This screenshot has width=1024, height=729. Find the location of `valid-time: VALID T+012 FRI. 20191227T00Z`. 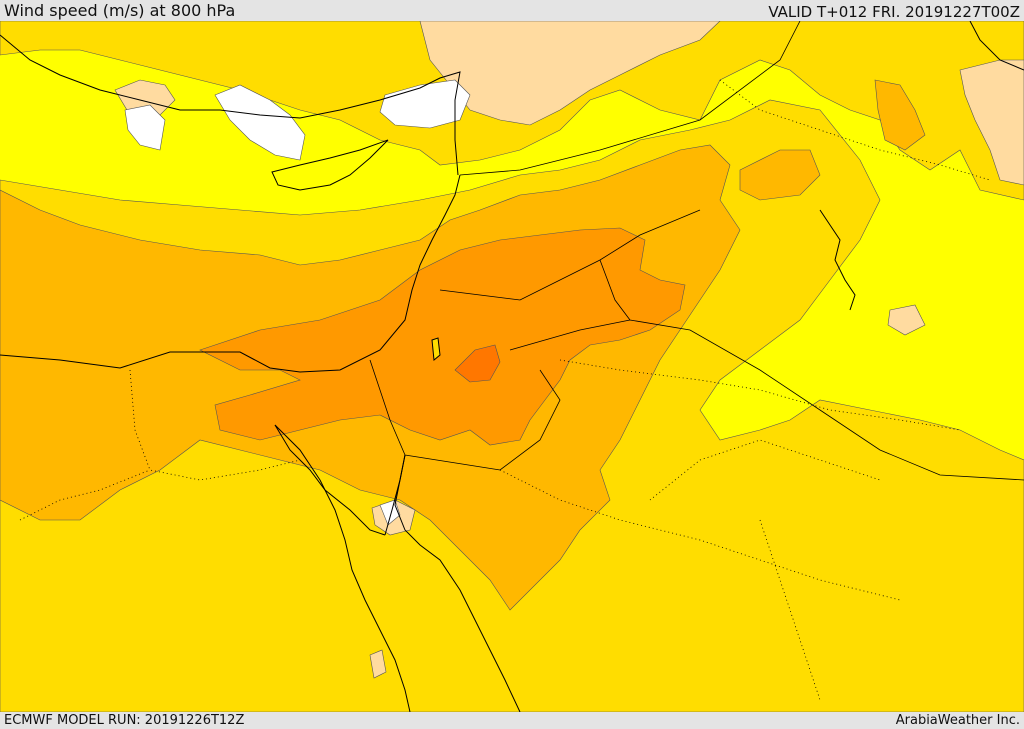

valid-time: VALID T+012 FRI. 20191227T00Z is located at coordinates (894, 12).